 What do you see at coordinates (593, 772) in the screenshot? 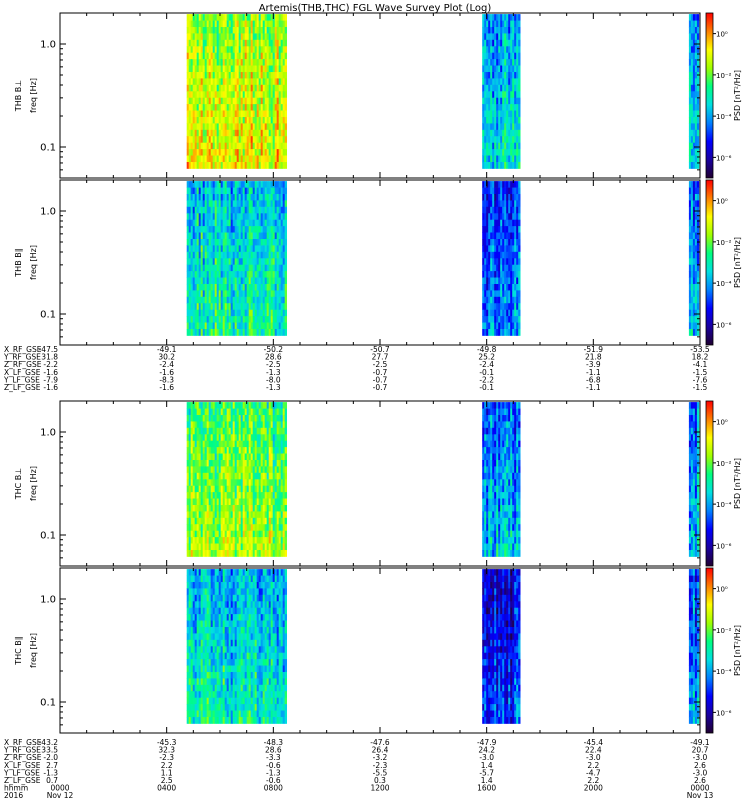
I see `ephemeris-value: -4.7` at bounding box center [593, 772].